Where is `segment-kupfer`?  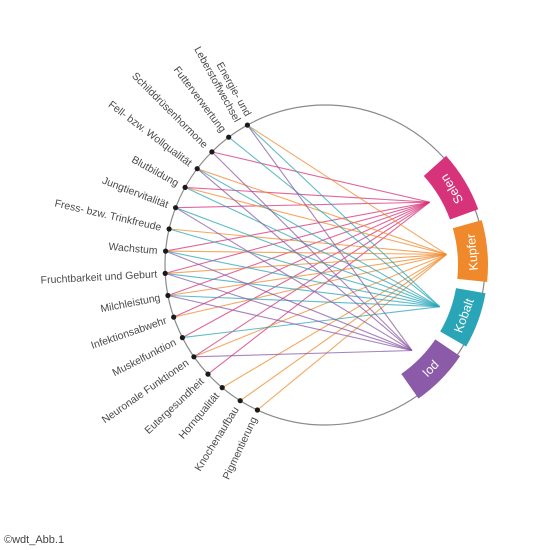 segment-kupfer is located at coordinates (470, 251).